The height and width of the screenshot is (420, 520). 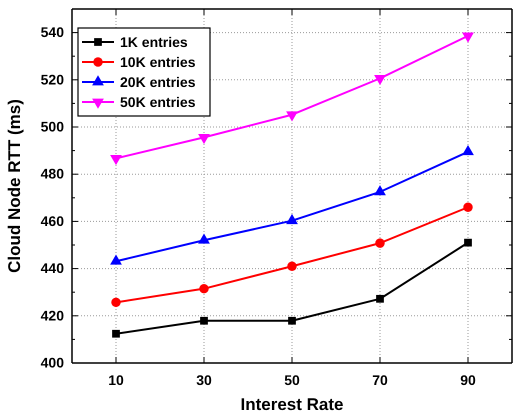 I want to click on legend-label: 50K entries, so click(x=158, y=102).